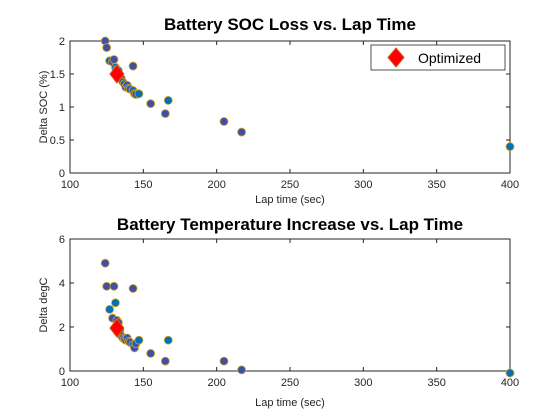  I want to click on soc-x-tick-label: 400, so click(510, 185).